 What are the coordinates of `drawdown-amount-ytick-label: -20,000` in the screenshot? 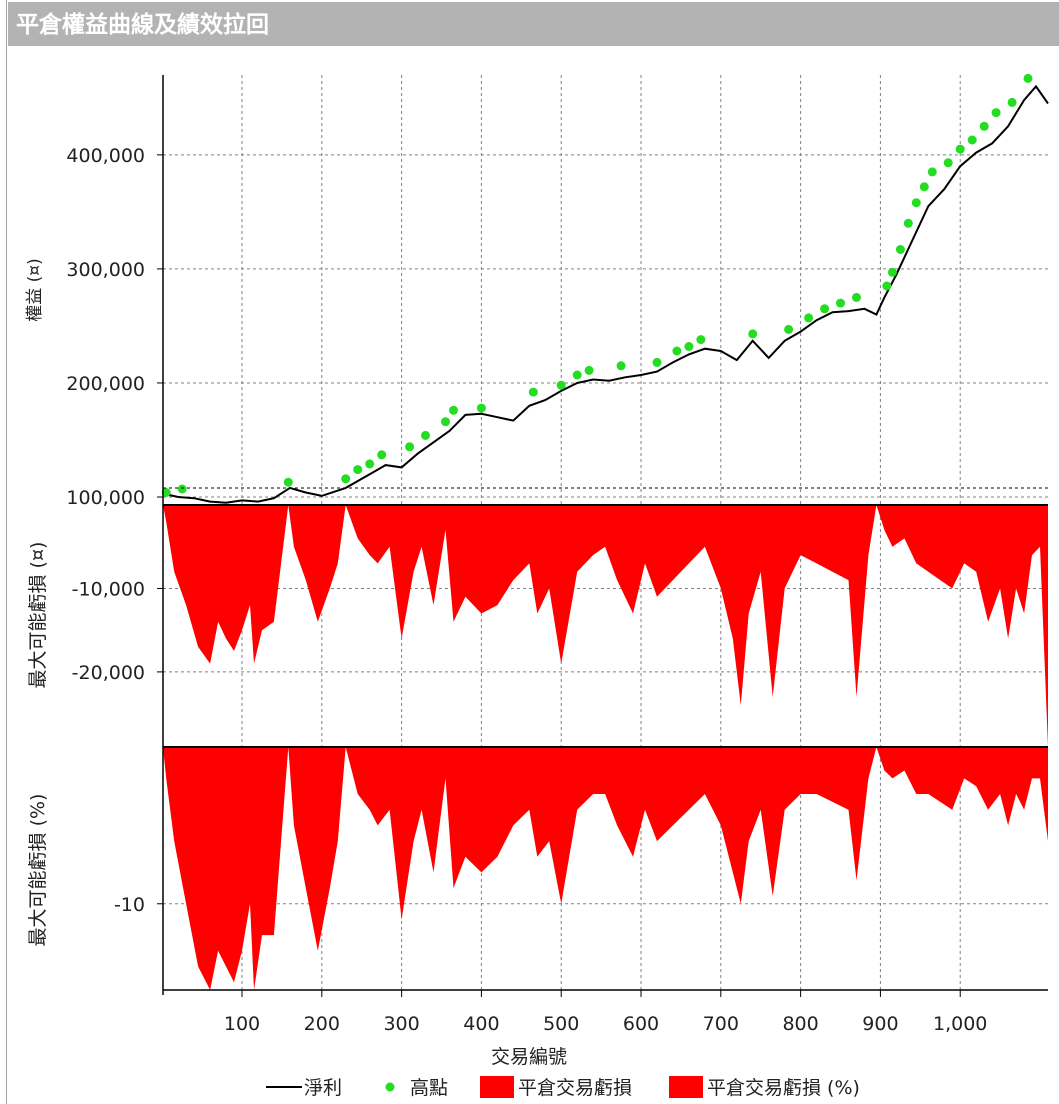 It's located at (108, 673).